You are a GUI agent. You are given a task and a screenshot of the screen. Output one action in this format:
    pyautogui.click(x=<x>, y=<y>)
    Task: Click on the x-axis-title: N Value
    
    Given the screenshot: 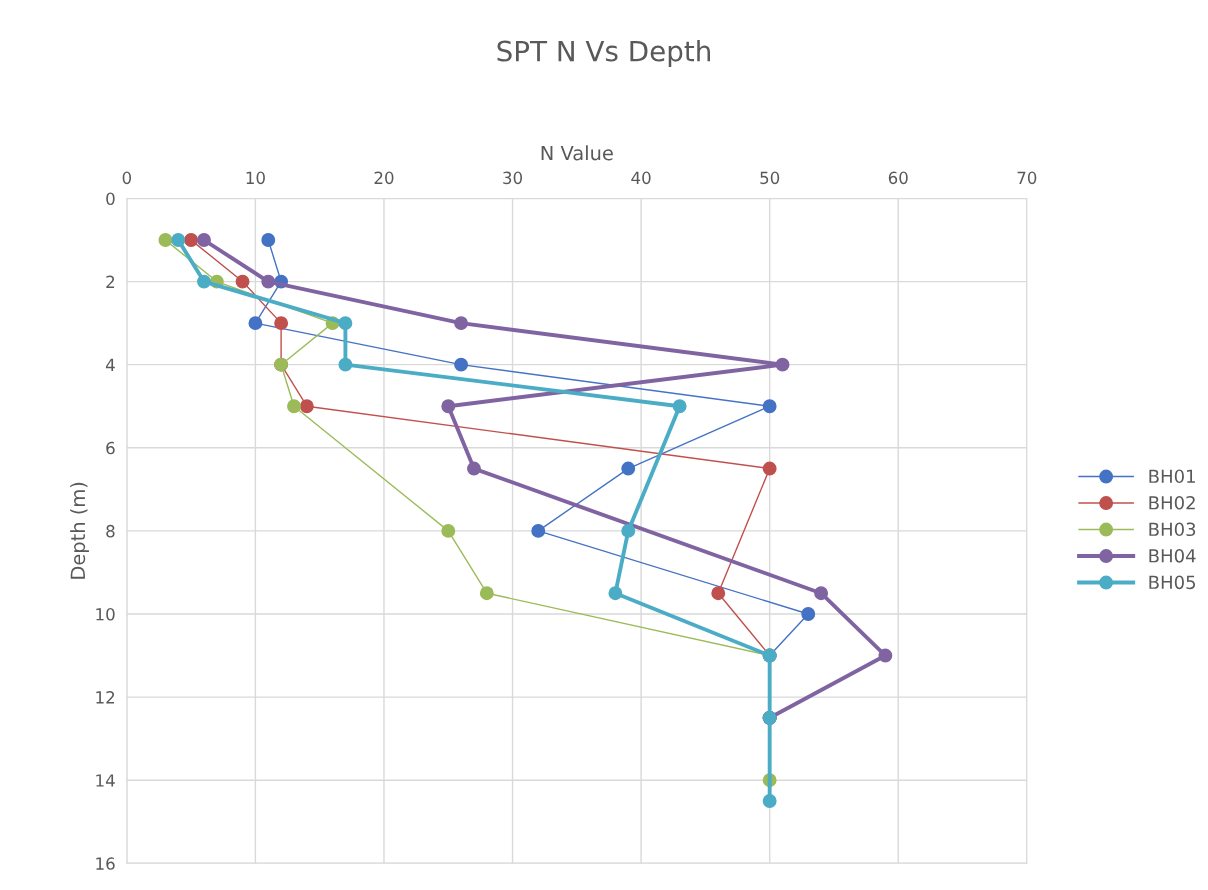 What is the action you would take?
    pyautogui.click(x=577, y=153)
    